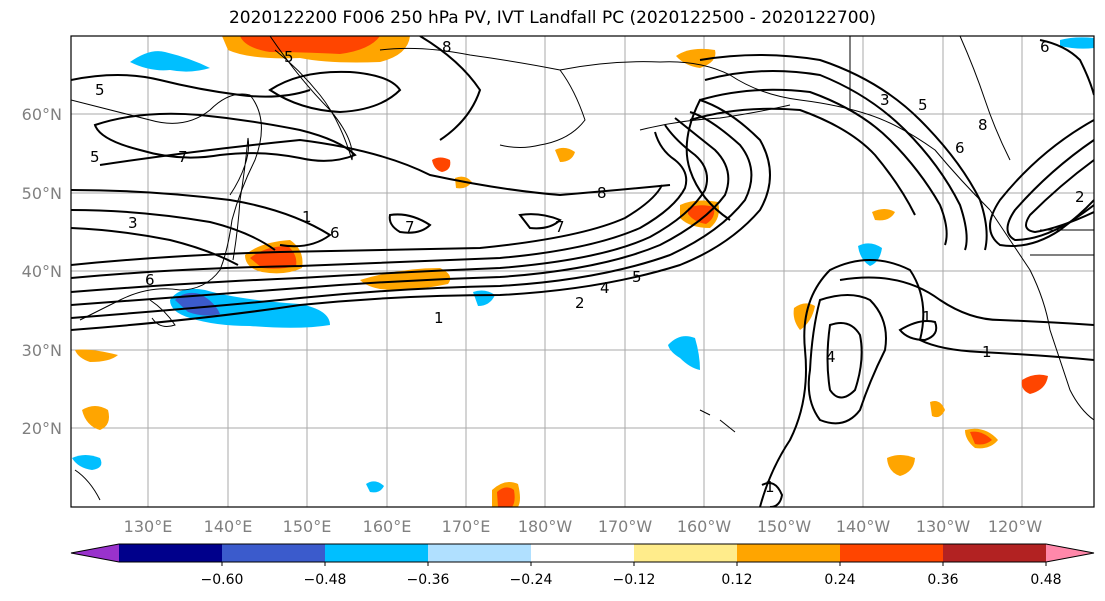 The image size is (1105, 601). I want to click on colorbar-tick-label: −0.12, so click(634, 580).